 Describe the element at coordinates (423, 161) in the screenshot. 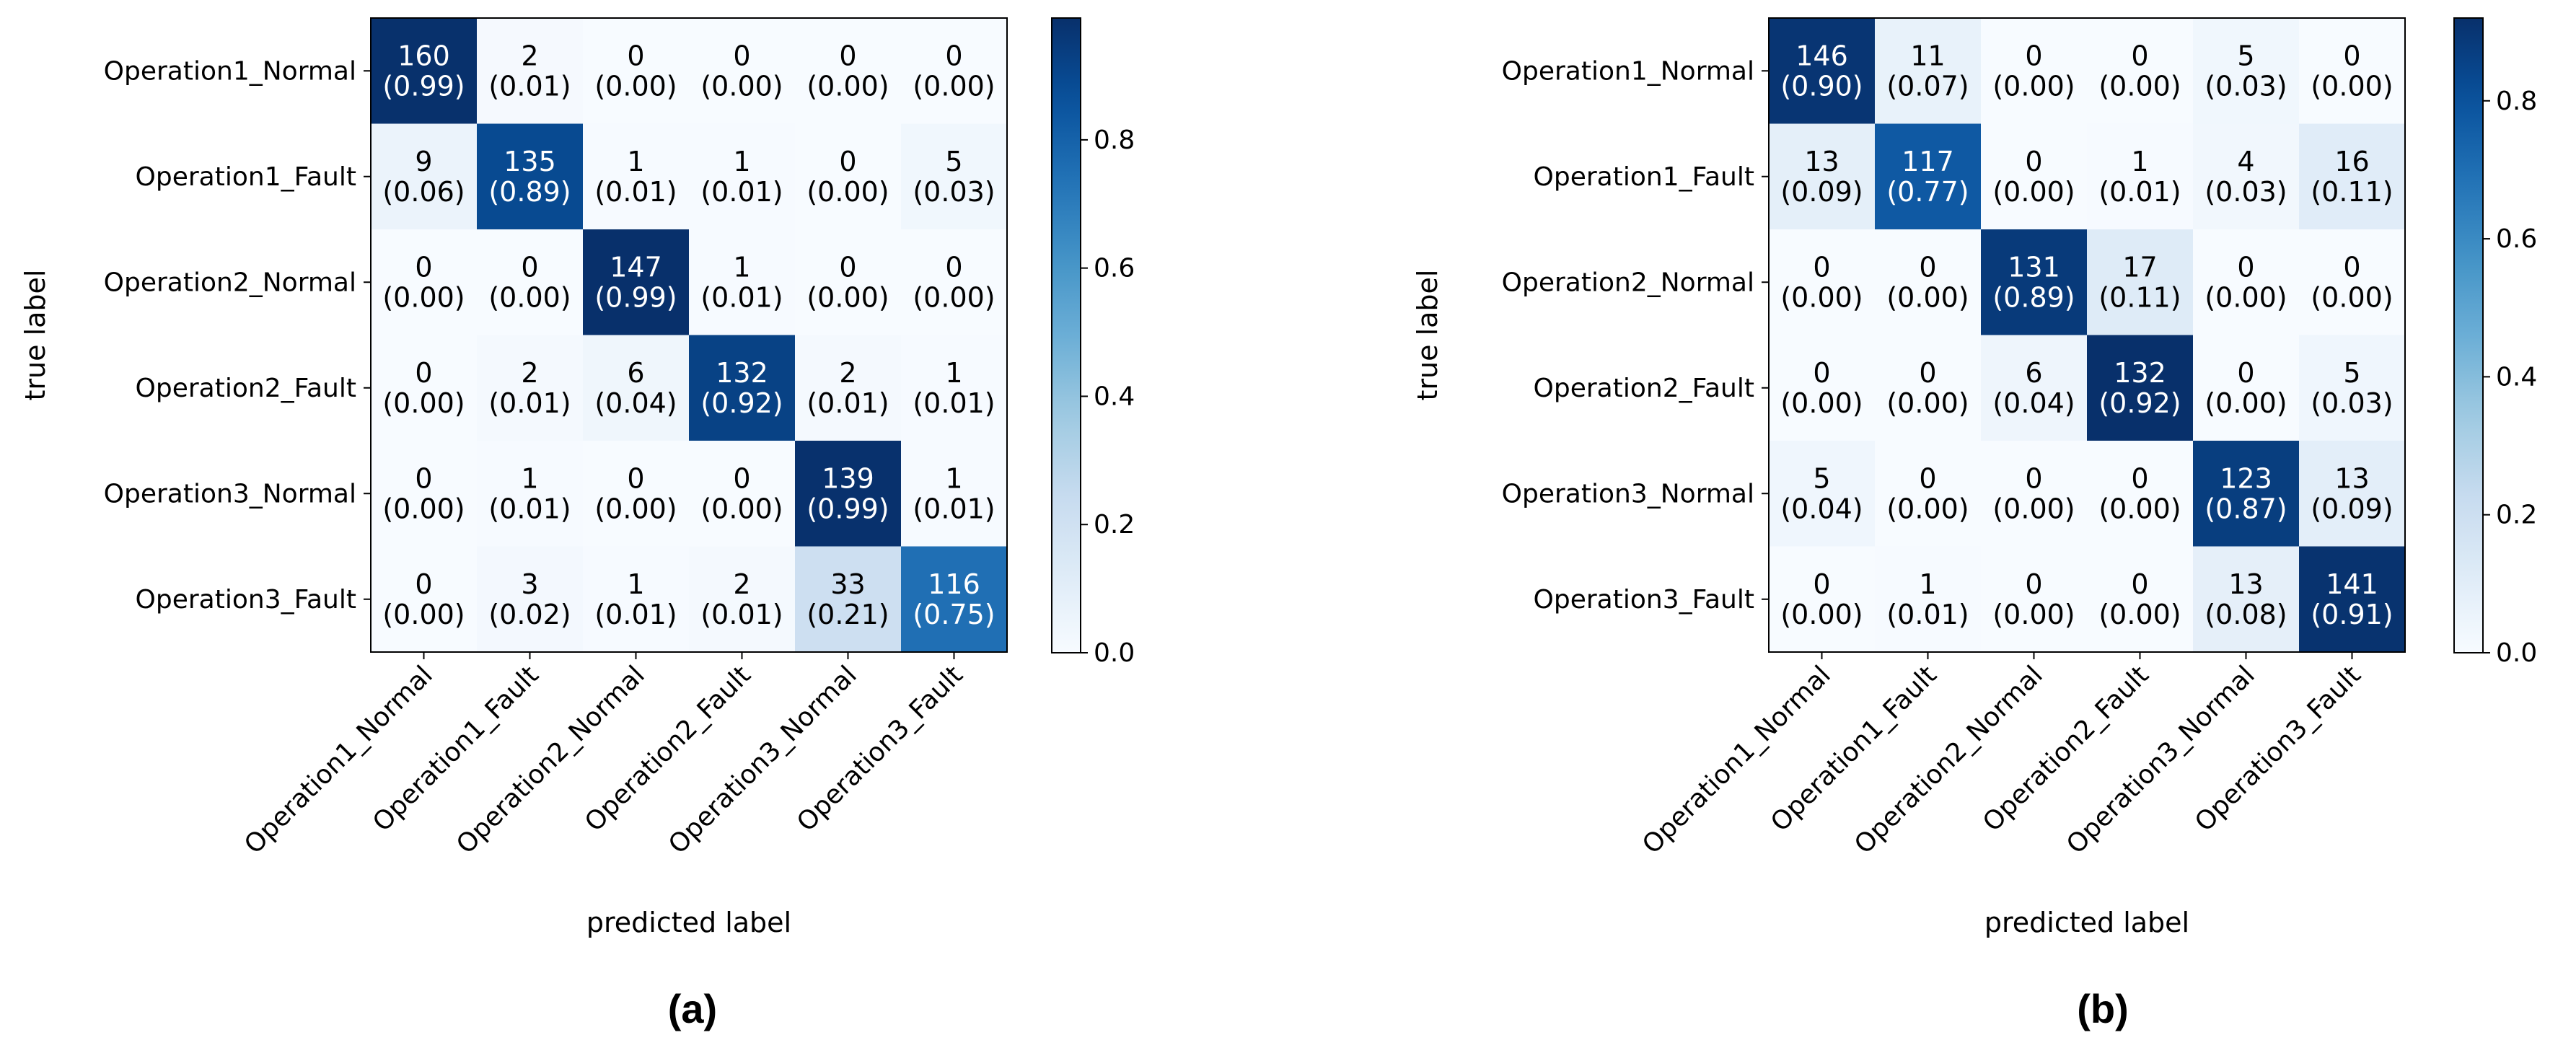

I see `cell-count: 9` at that location.